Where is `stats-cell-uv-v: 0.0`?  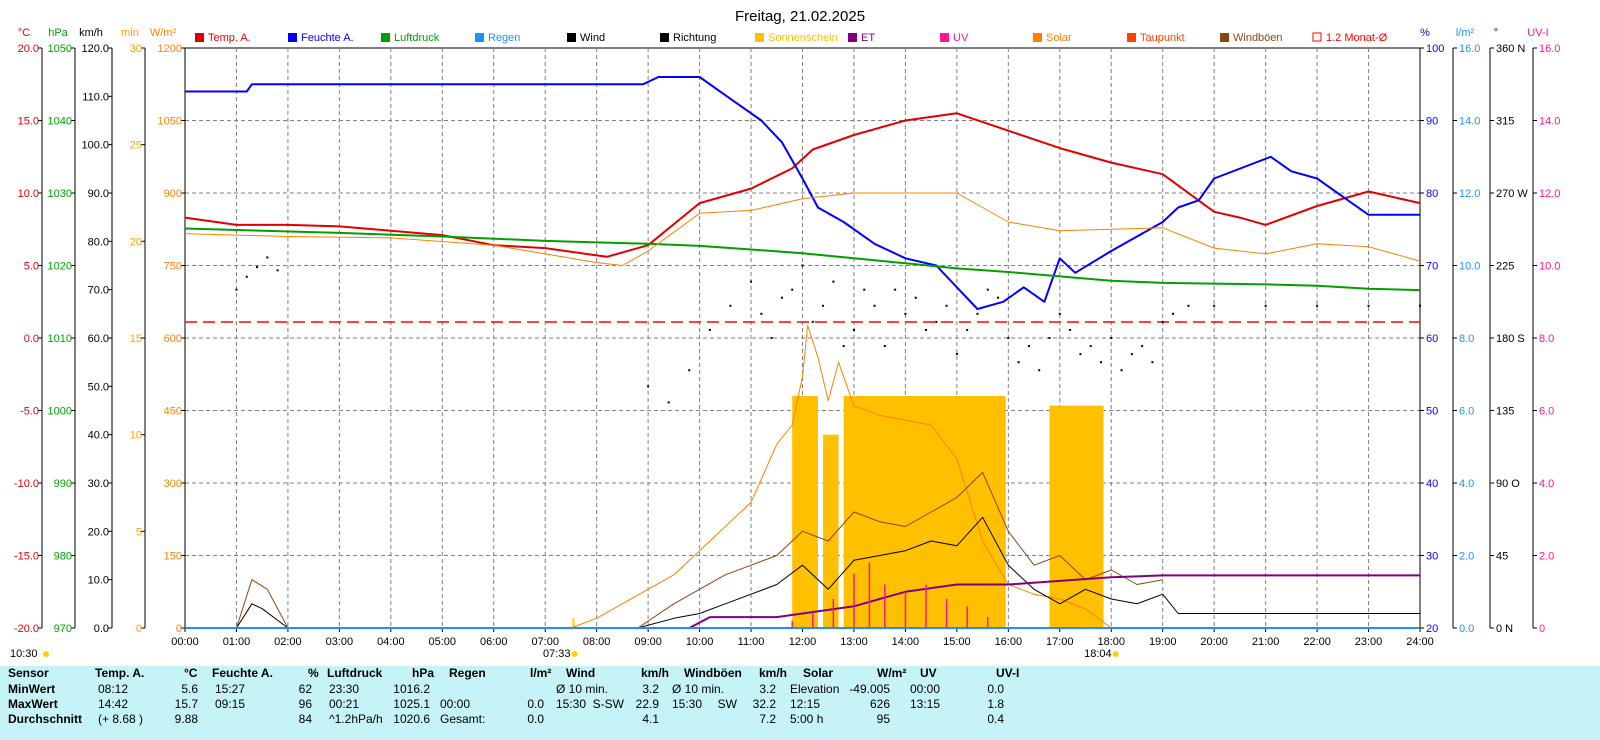
stats-cell-uv-v: 0.0 is located at coordinates (995, 689).